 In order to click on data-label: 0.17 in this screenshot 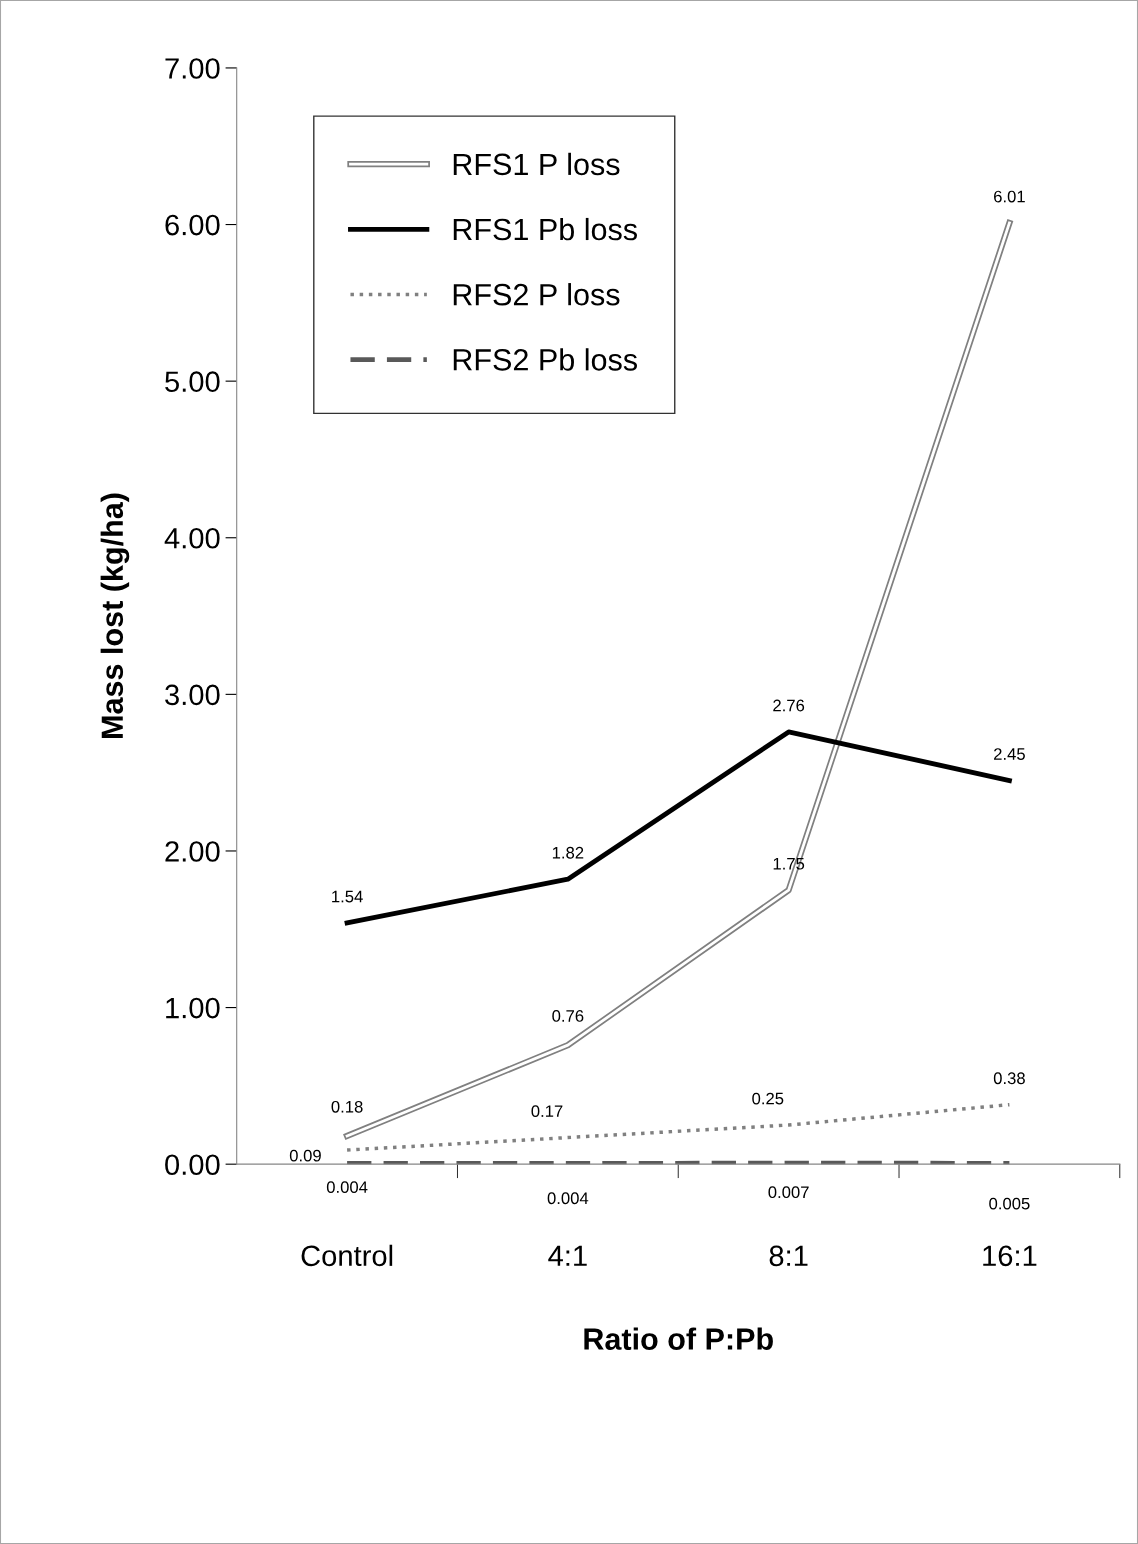, I will do `click(547, 1111)`.